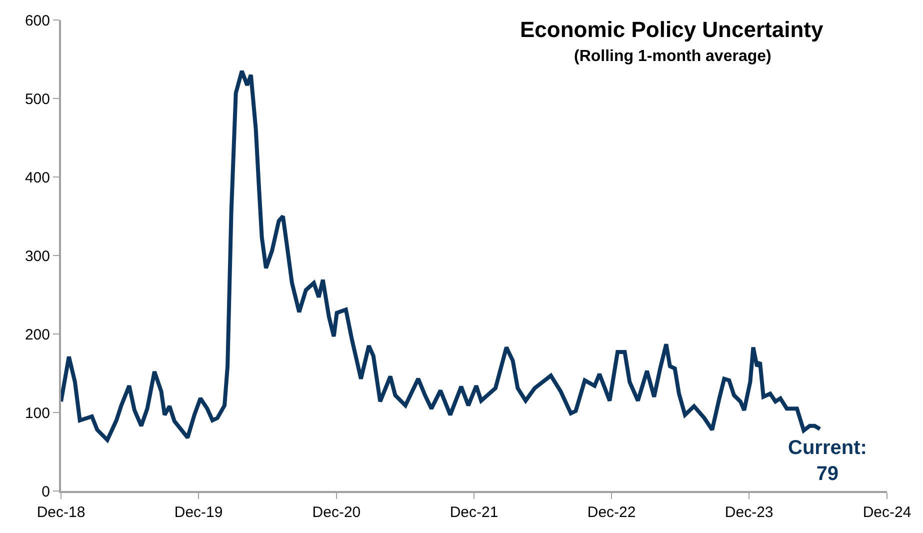  I want to click on y-tick-label: 600, so click(37, 21).